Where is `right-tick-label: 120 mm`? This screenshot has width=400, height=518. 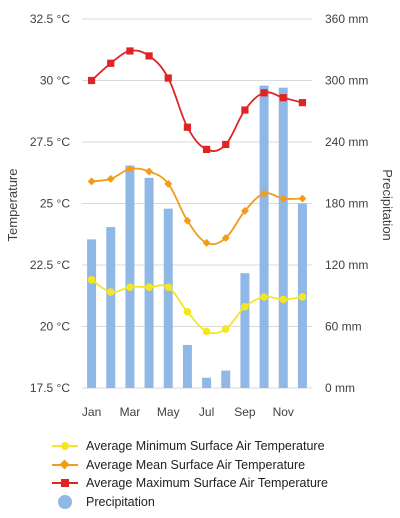
right-tick-label: 120 mm is located at coordinates (346, 265).